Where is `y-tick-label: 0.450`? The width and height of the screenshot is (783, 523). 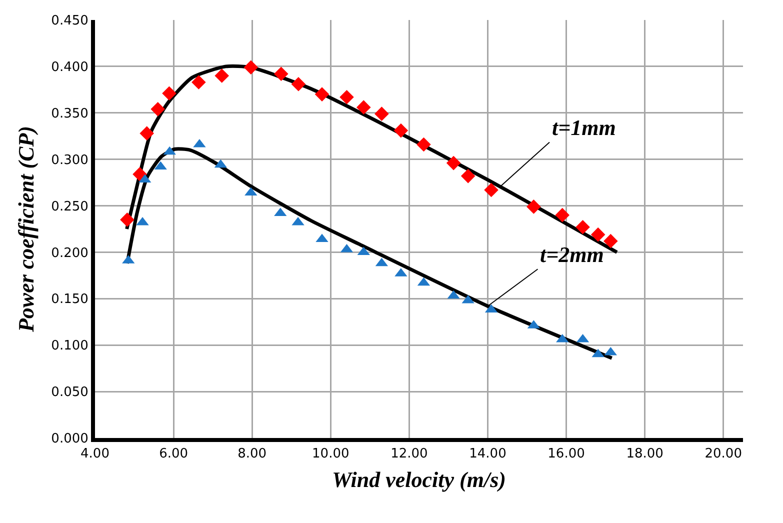 y-tick-label: 0.450 is located at coordinates (69, 21).